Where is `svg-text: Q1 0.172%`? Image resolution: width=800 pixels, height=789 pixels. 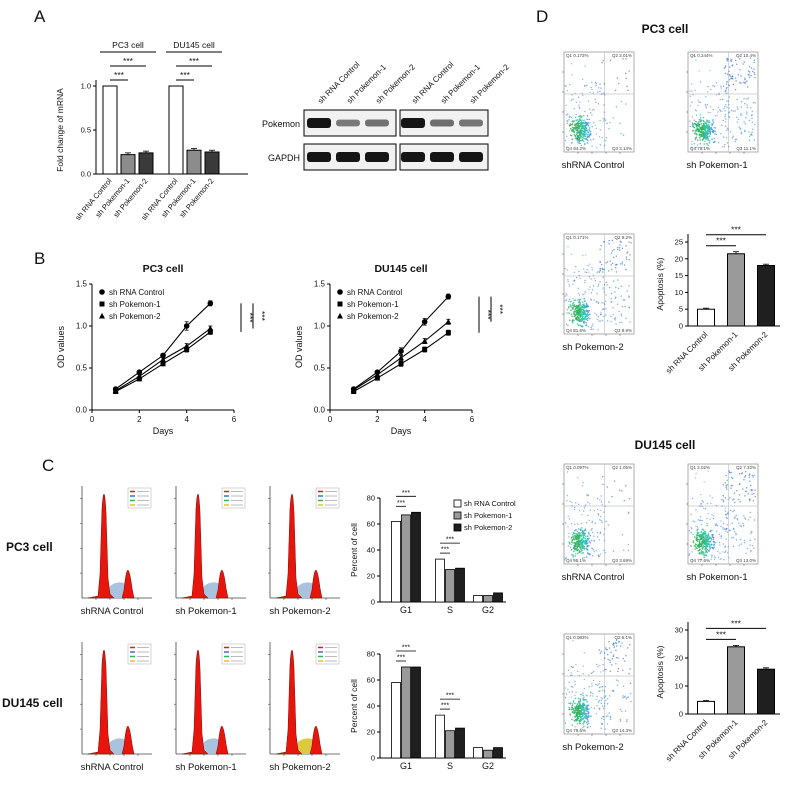 svg-text: Q1 0.172% is located at coordinates (577, 55).